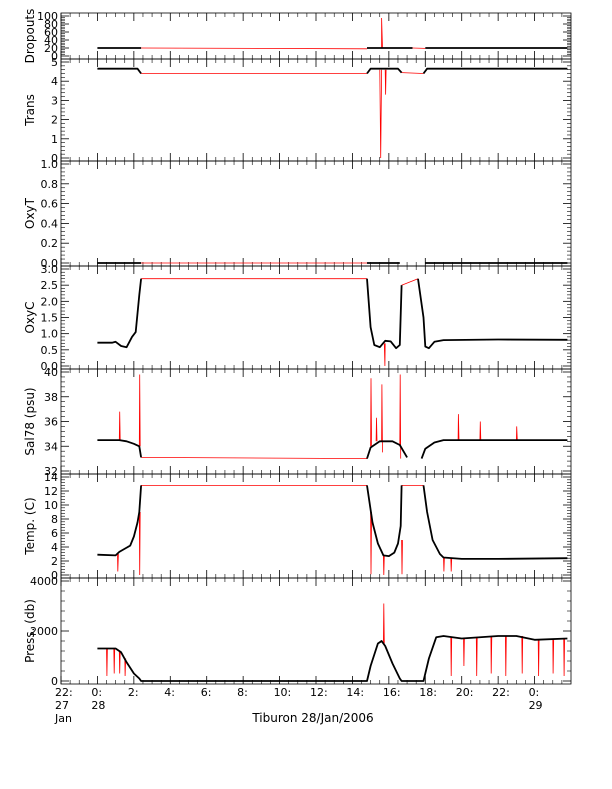  I want to click on y-tick-label: 38, so click(51, 397).